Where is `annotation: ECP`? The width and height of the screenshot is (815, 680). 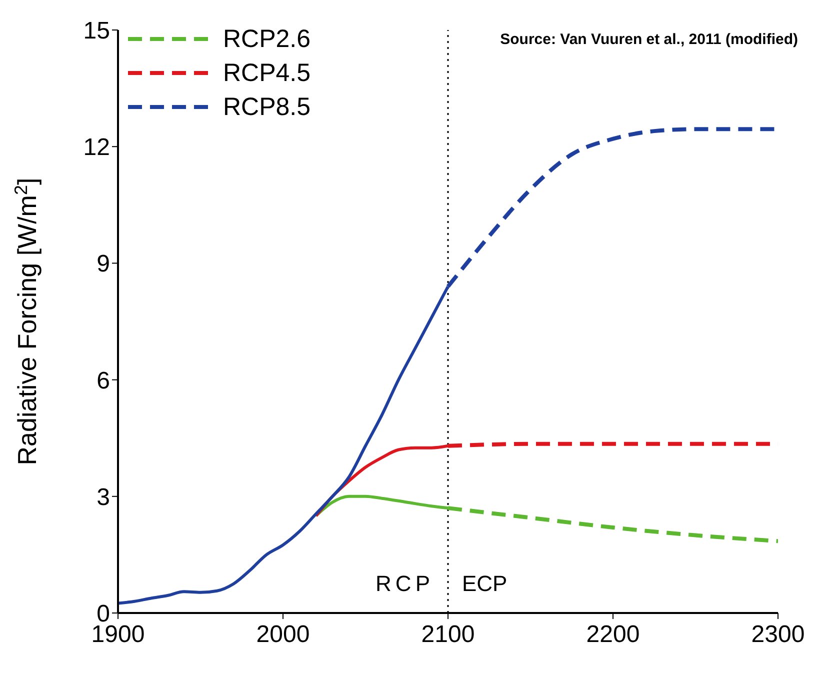 annotation: ECP is located at coordinates (485, 583).